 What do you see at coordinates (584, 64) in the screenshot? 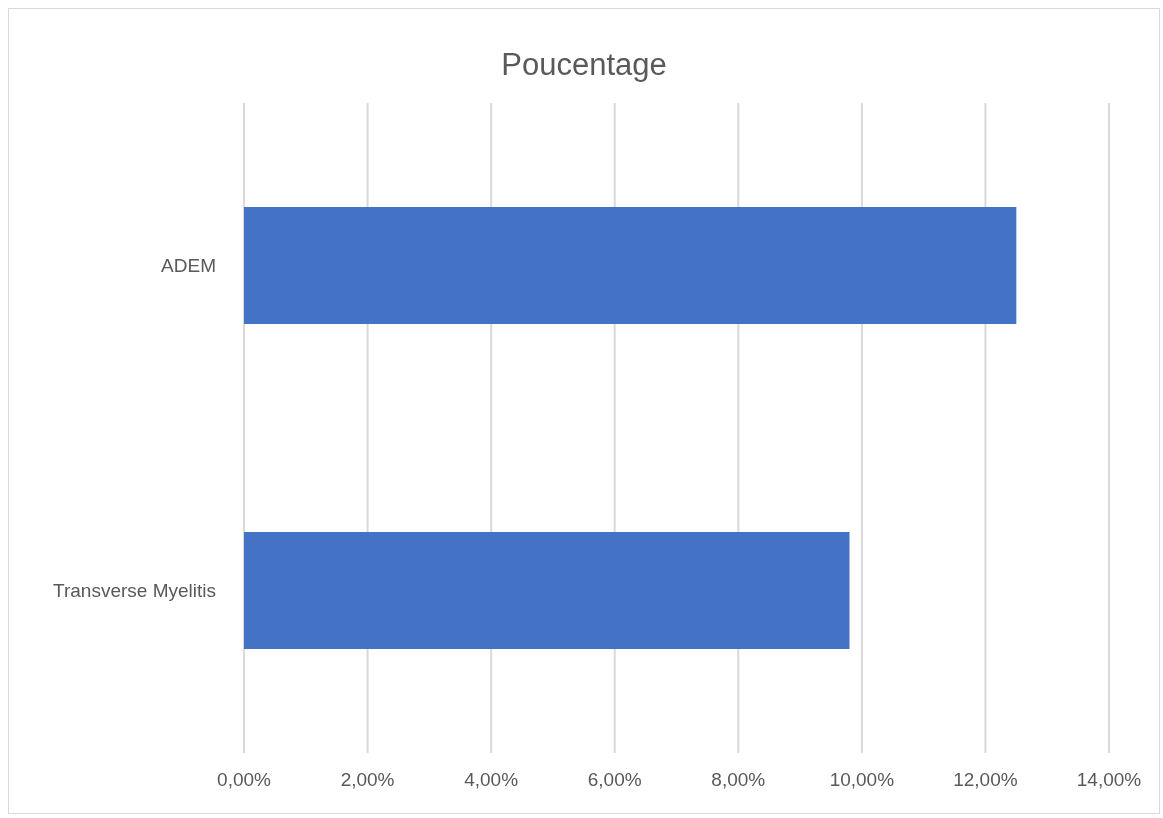
I see `chart-title: Poucentage` at bounding box center [584, 64].